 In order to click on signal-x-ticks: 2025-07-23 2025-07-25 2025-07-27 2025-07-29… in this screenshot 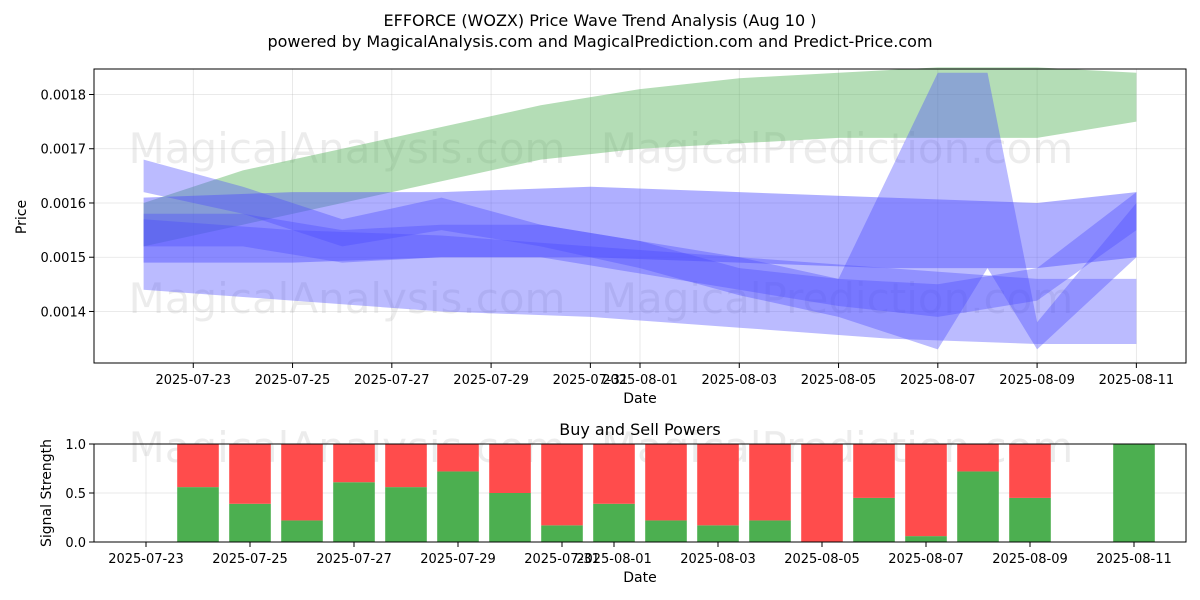, I will do `click(640, 554)`.